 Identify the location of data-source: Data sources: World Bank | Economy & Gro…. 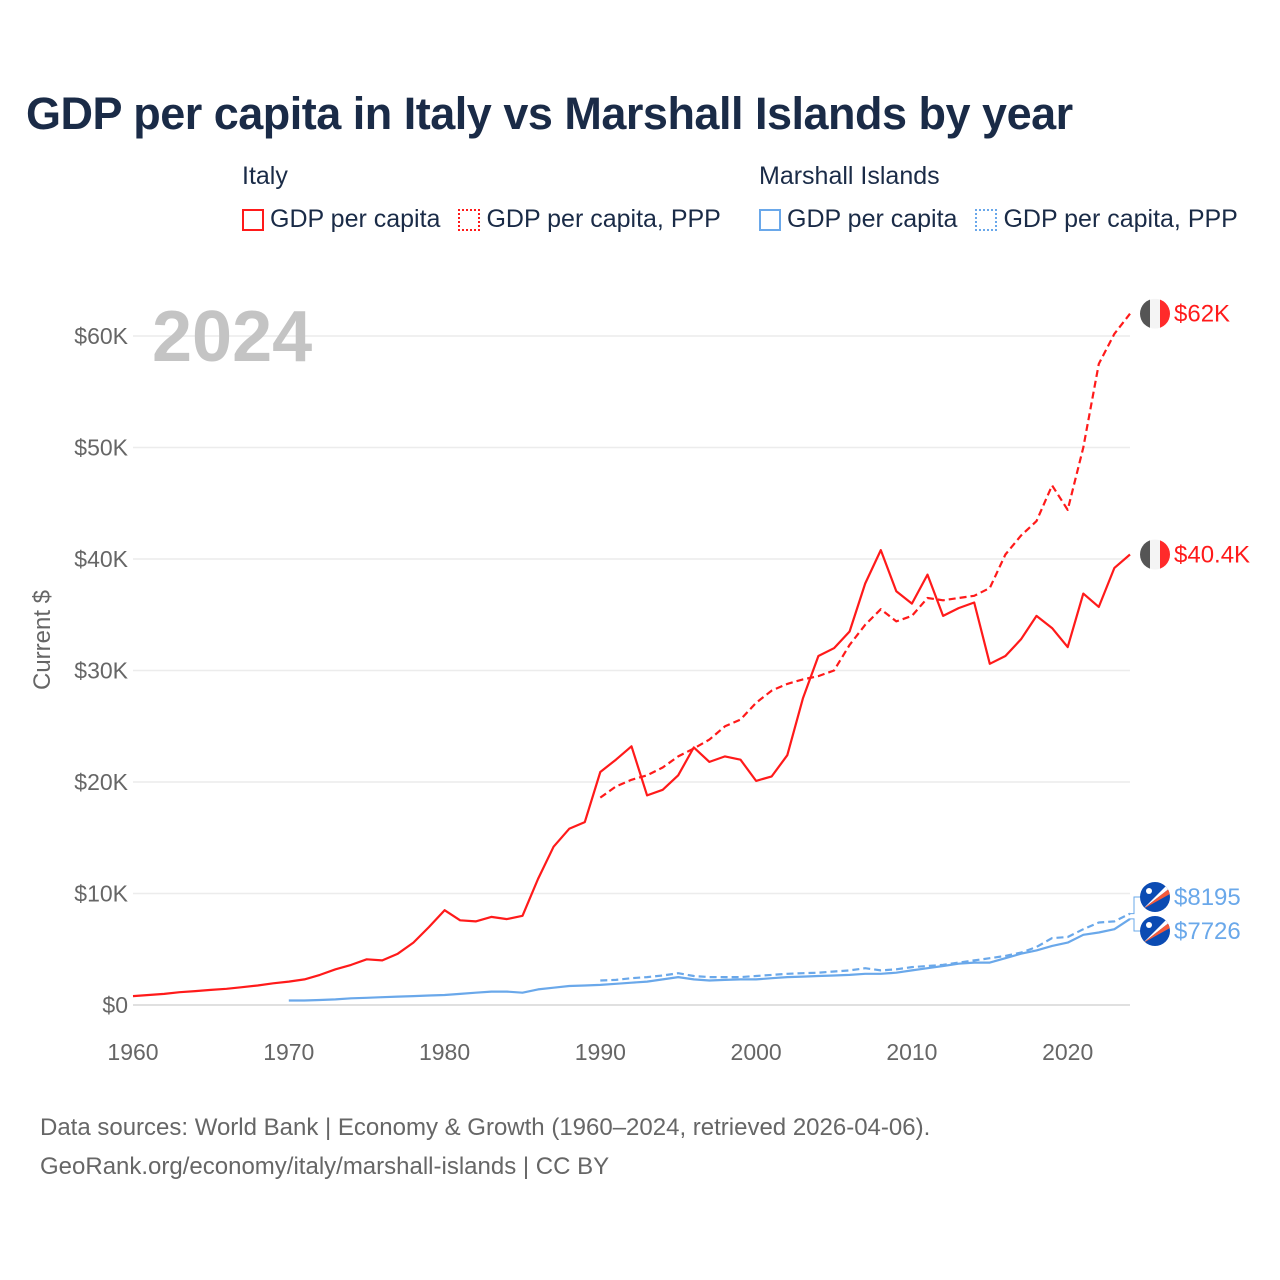
(485, 1147).